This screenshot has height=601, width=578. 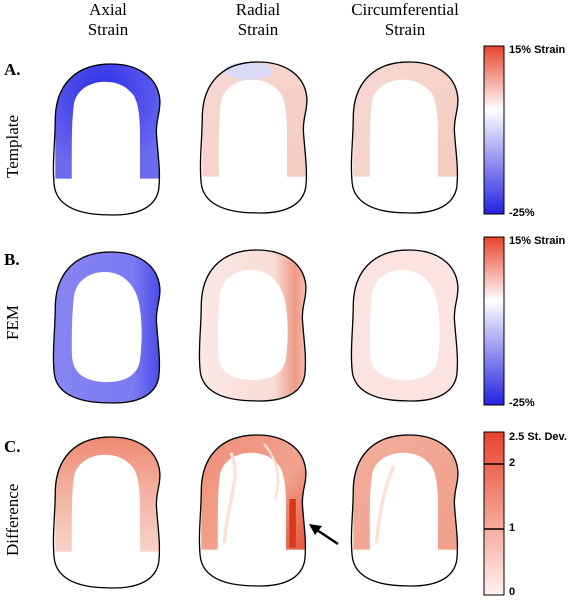 I want to click on colorbar-c-tick-1: 1, so click(x=512, y=528).